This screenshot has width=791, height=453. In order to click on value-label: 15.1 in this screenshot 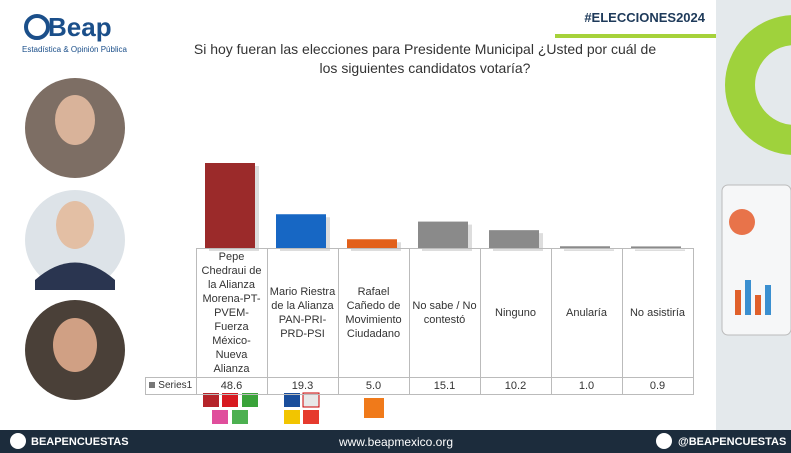, I will do `click(444, 386)`.